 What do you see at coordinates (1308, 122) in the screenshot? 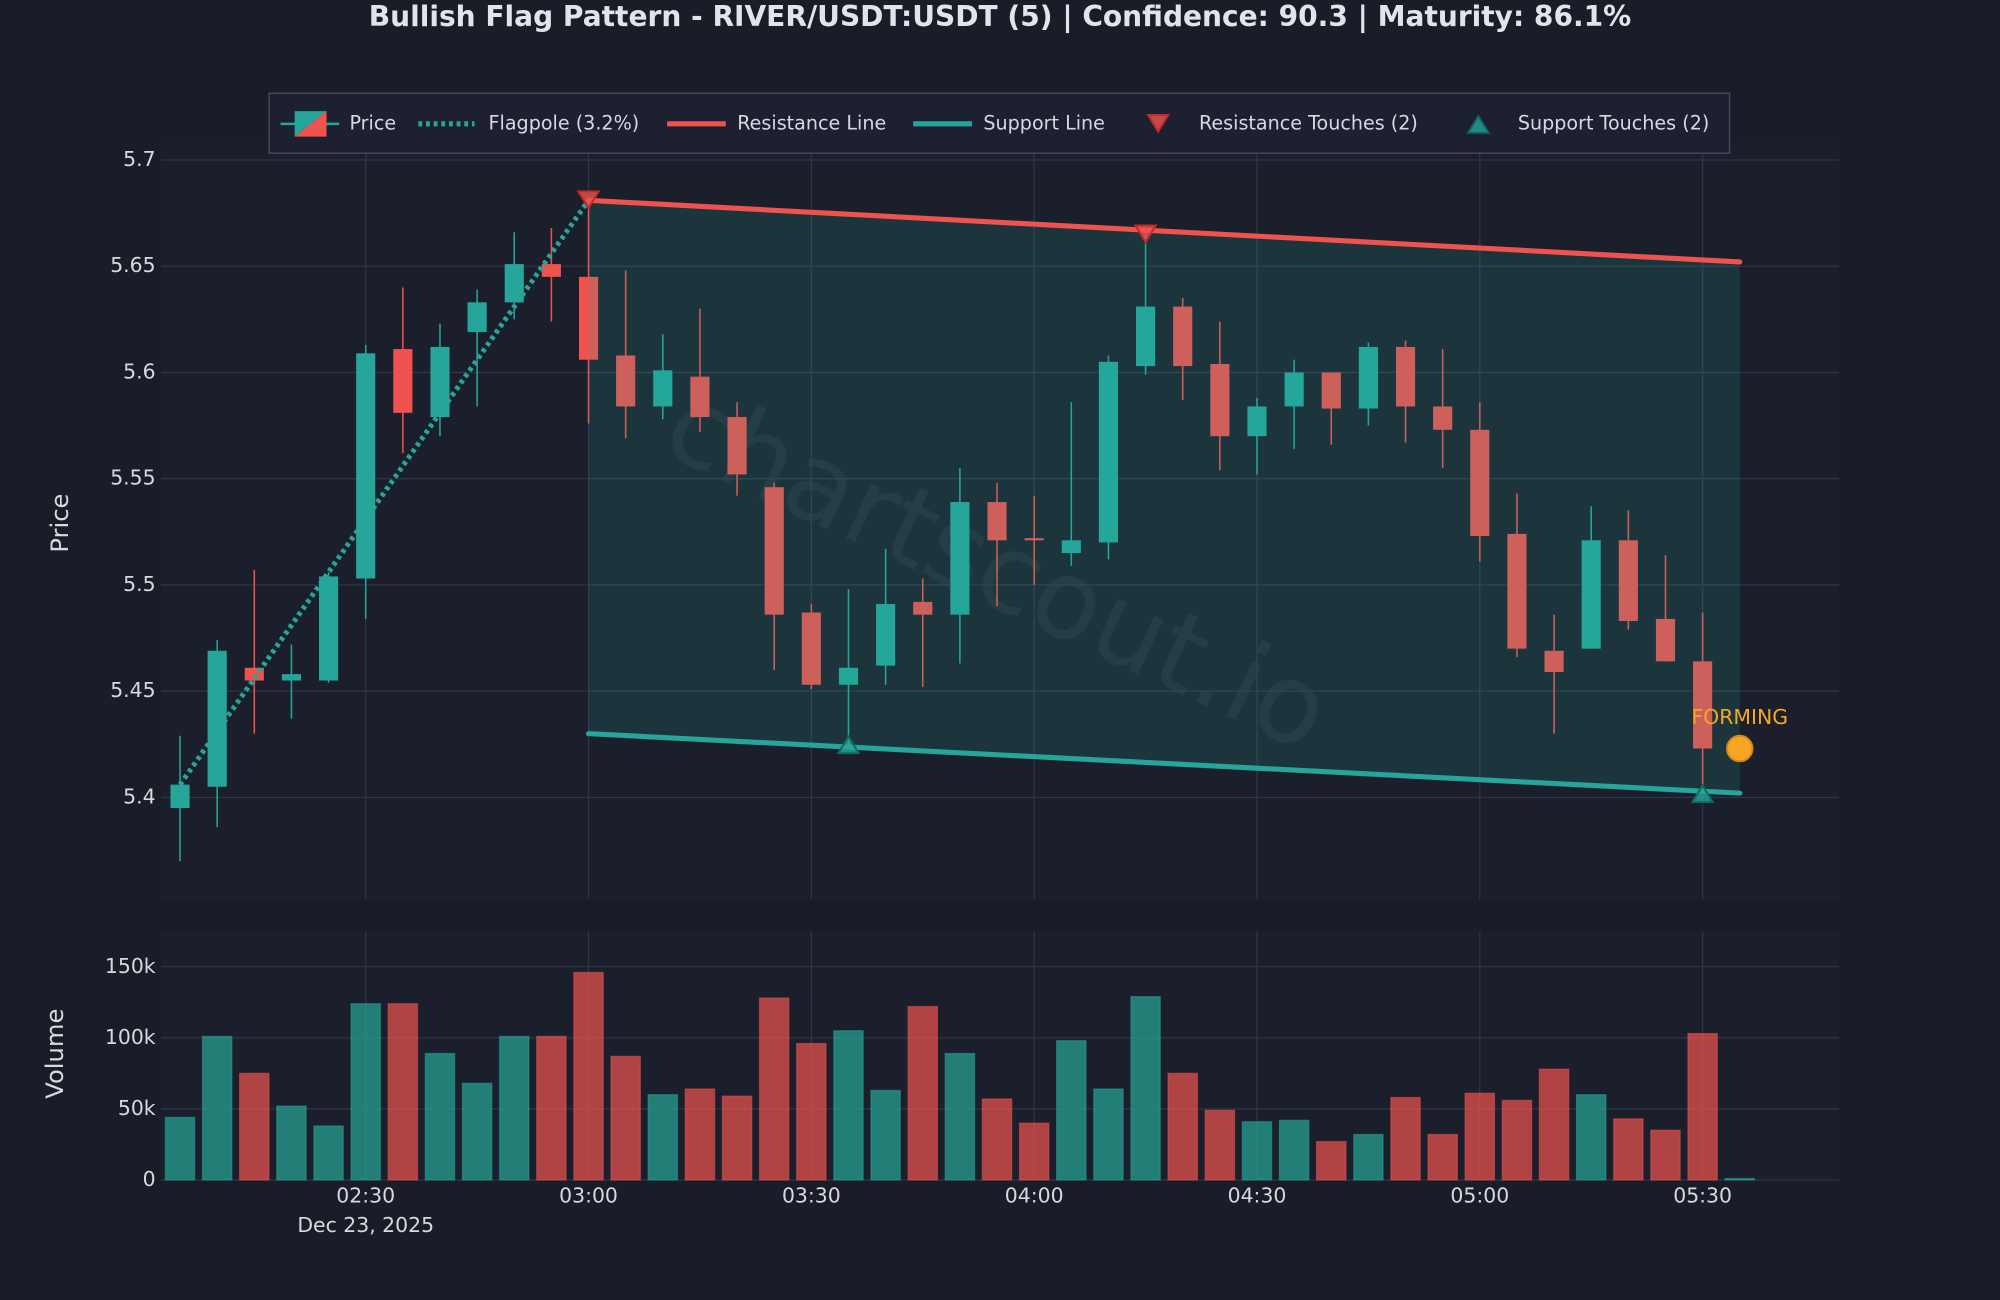
I see `legend-label: Resistance Touches (2)` at bounding box center [1308, 122].